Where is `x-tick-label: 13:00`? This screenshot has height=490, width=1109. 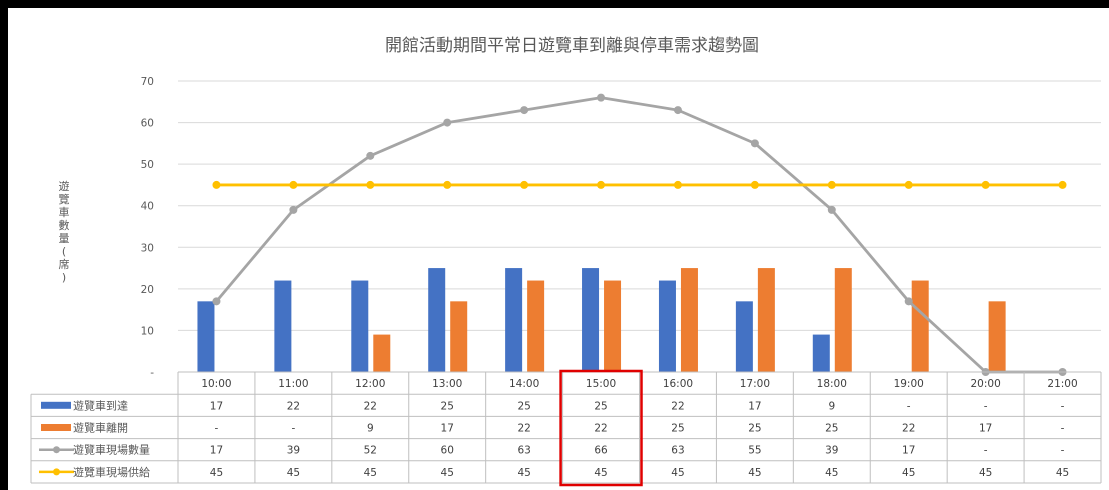
x-tick-label: 13:00 is located at coordinates (447, 384).